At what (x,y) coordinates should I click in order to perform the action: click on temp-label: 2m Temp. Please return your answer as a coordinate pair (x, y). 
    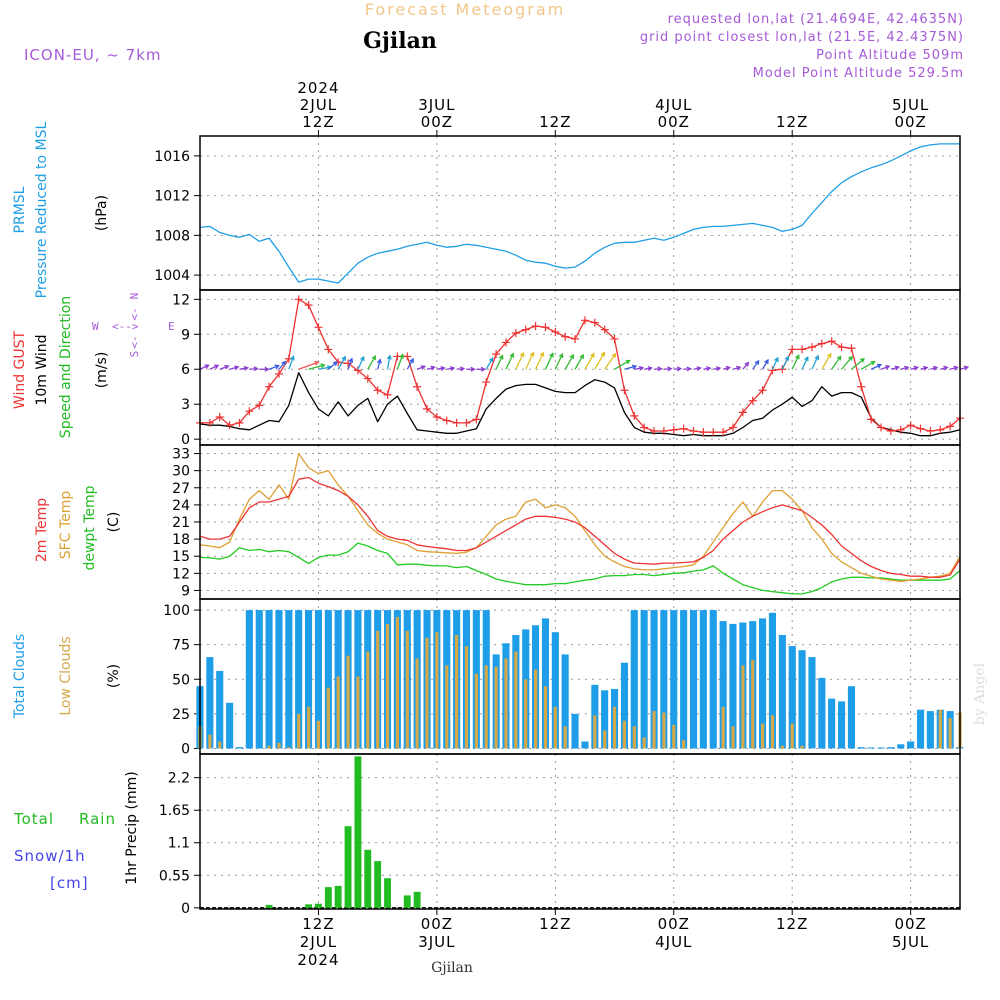
    Looking at the image, I should click on (42, 530).